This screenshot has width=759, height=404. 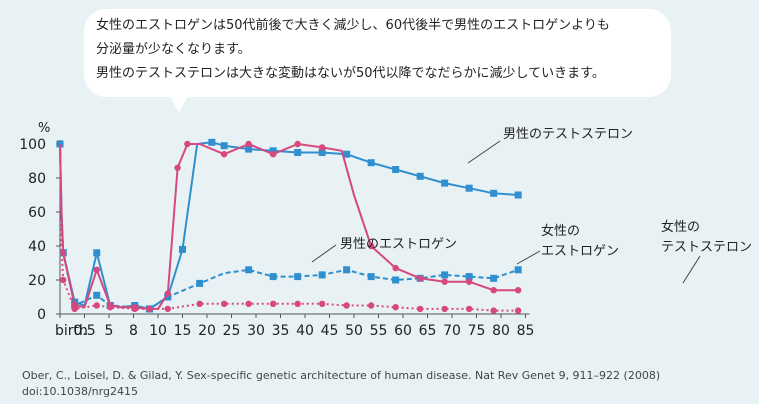 I want to click on x-tick-label: 25, so click(x=232, y=331).